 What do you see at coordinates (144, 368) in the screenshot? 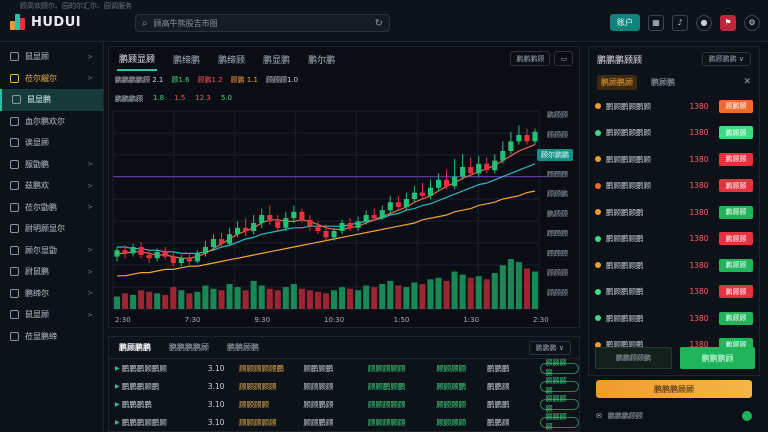
I see `table-cell: 鹏鹏鹏顾鹏顾` at bounding box center [144, 368].